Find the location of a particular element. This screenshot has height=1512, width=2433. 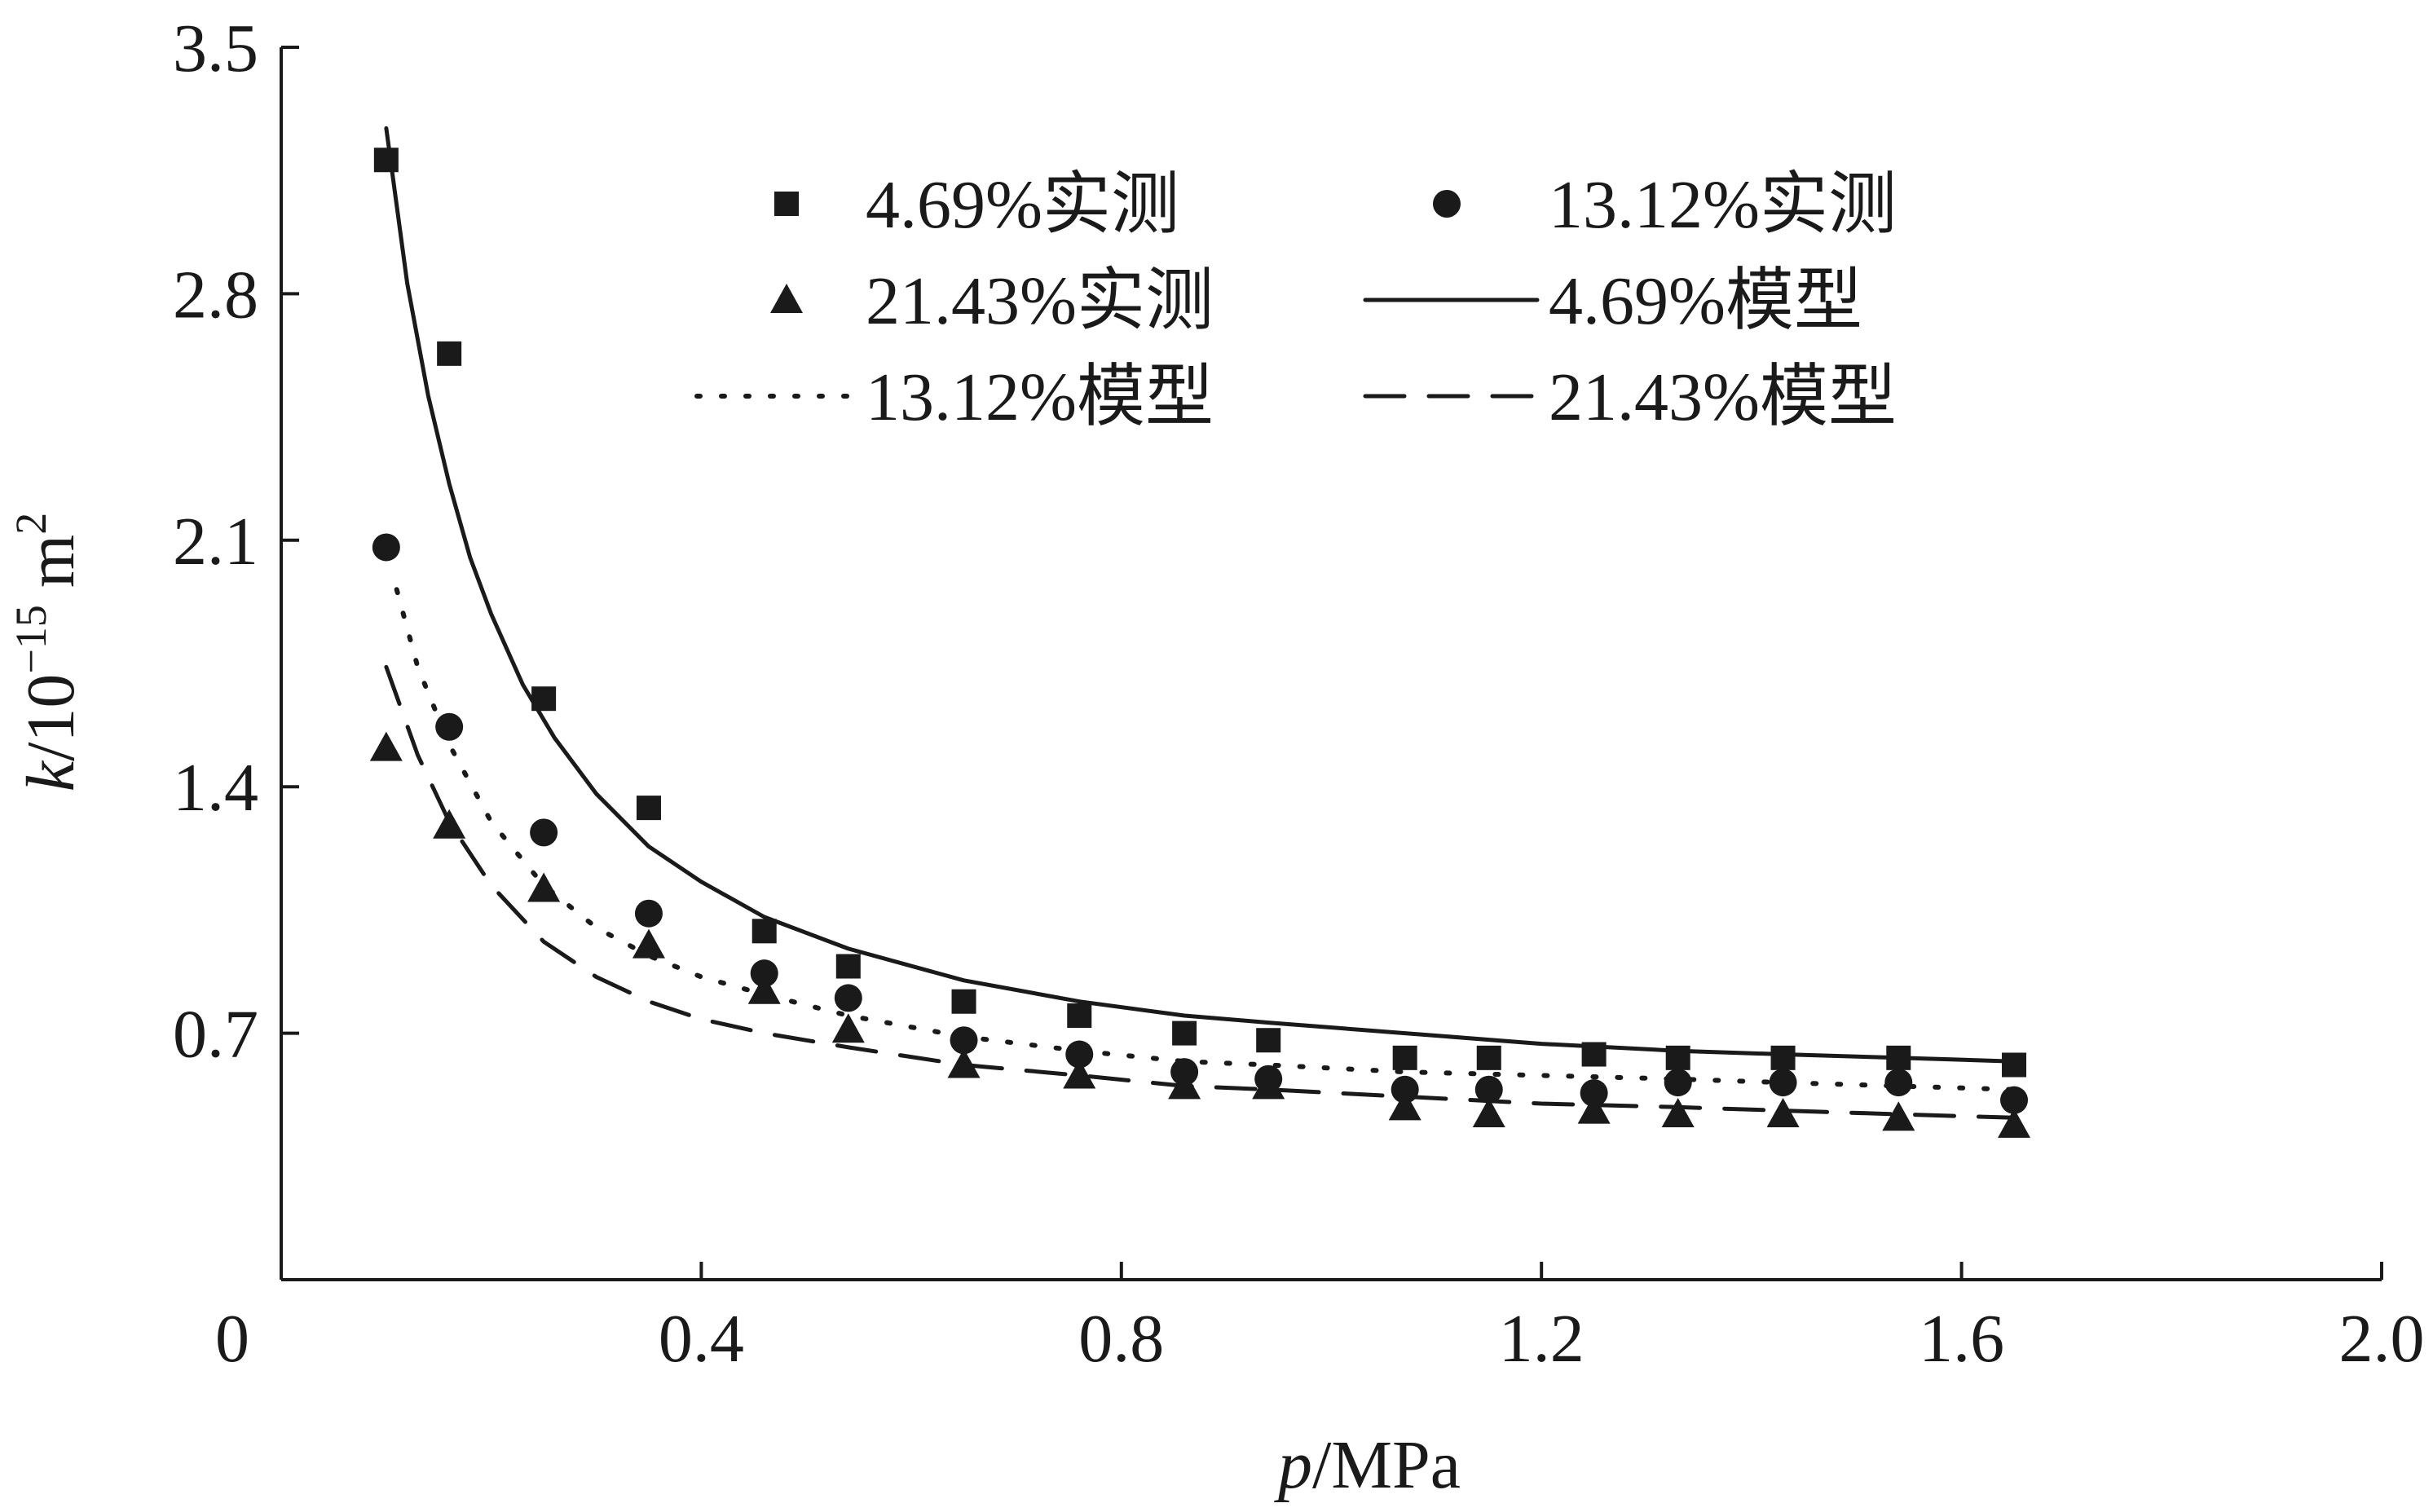

y-axis-unit-prefix: /10 is located at coordinates (51, 717).